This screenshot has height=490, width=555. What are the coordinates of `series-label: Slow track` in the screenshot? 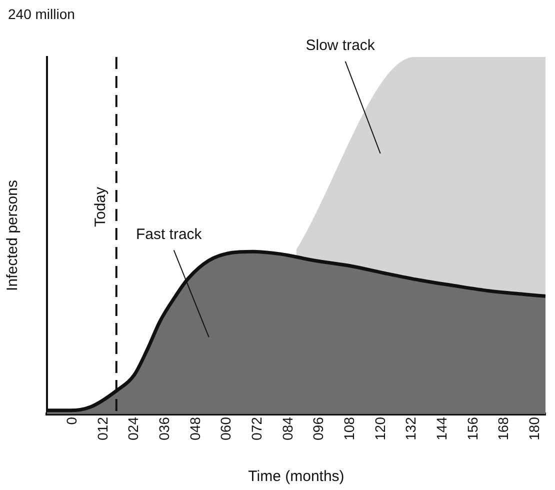 It's located at (341, 45).